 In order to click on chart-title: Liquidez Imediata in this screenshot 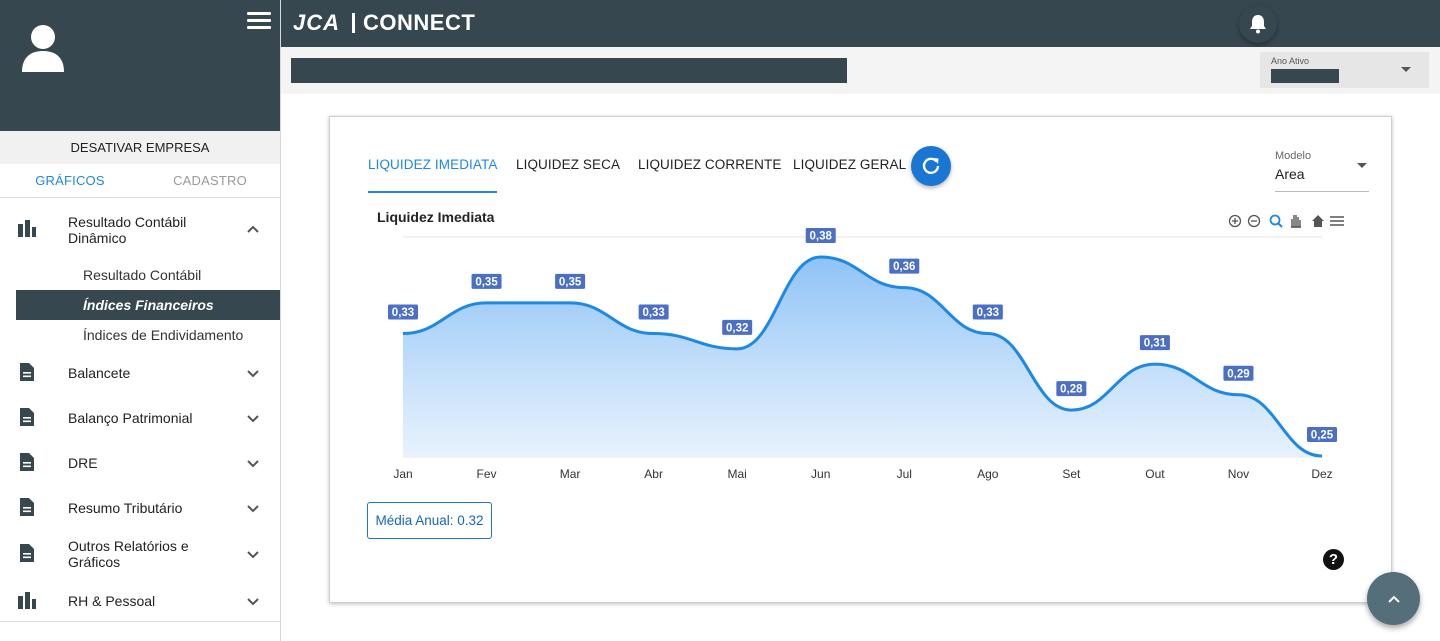, I will do `click(436, 217)`.